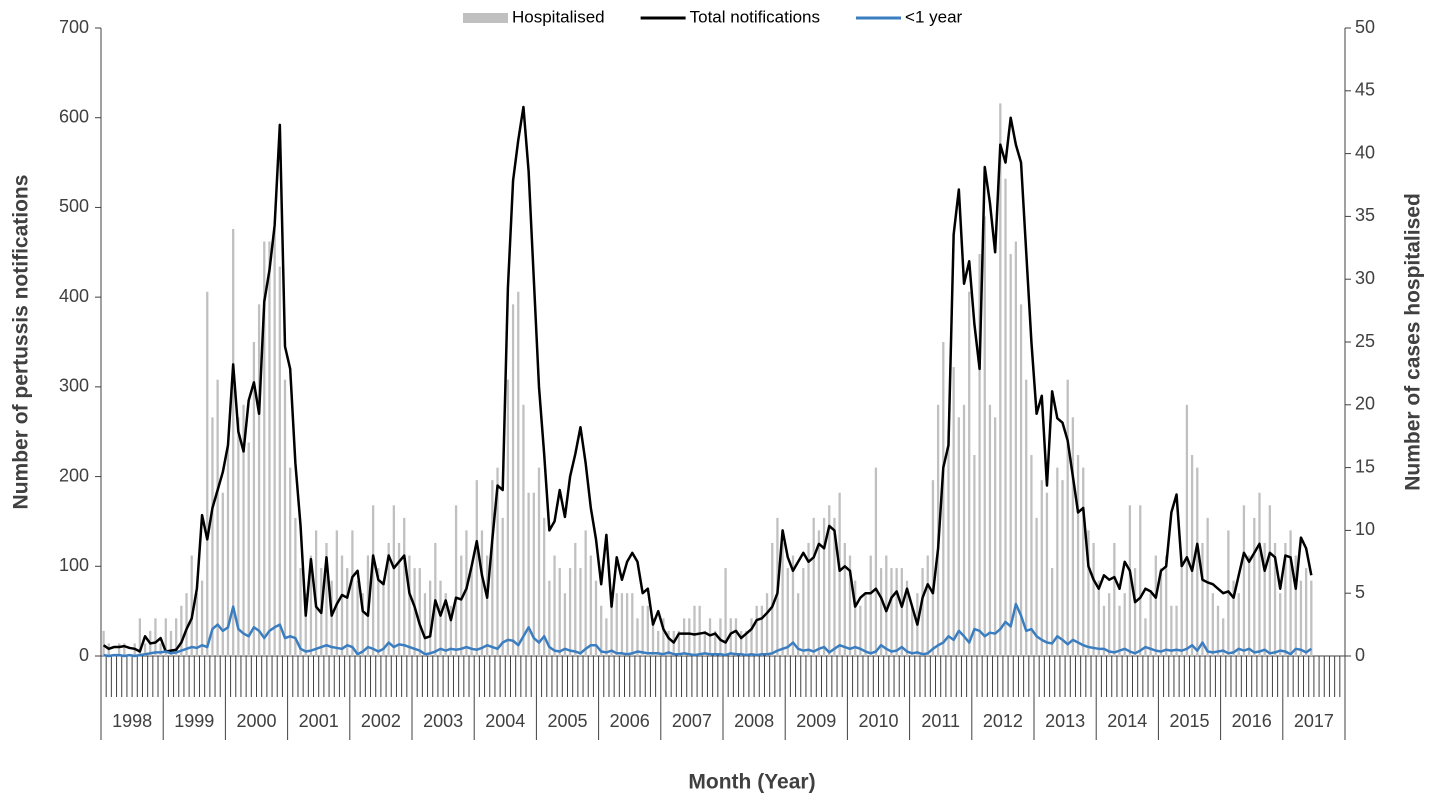 This screenshot has width=1442, height=799. What do you see at coordinates (1365, 466) in the screenshot?
I see `y2-tick-label: 15` at bounding box center [1365, 466].